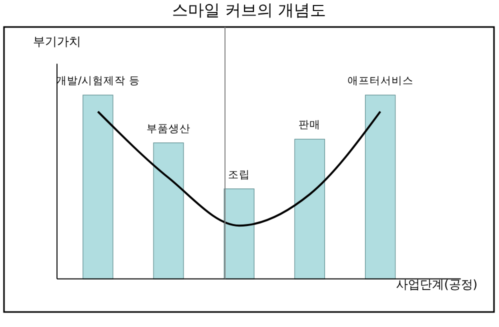 This screenshot has height=327, width=499. I want to click on chart-title: 스마일 커브의 개념도, so click(249, 10).